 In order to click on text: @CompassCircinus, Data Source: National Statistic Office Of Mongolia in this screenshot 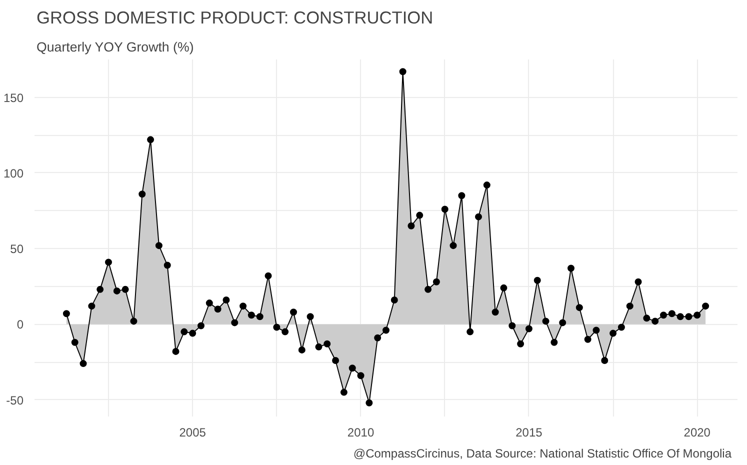, I will do `click(542, 453)`.